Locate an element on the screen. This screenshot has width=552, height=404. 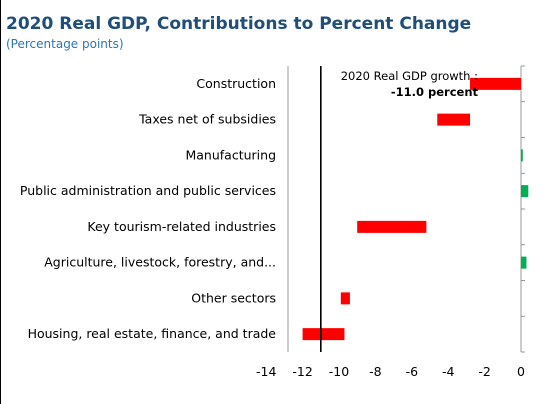
x-tick-label: -14 is located at coordinates (266, 371).